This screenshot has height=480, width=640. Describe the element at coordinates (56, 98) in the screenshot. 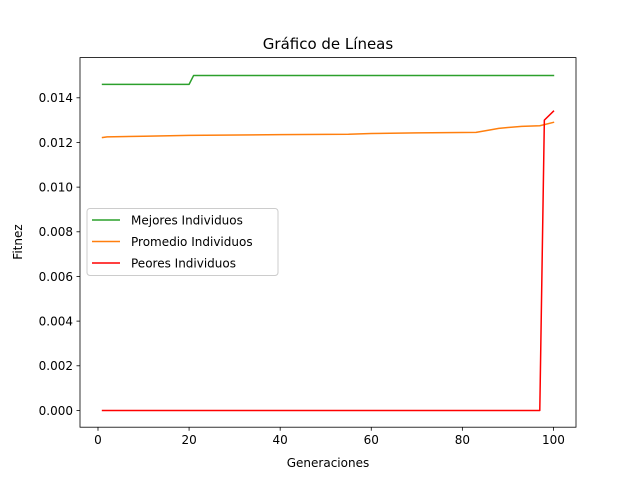

I see `y-tick-label: 0.014` at that location.